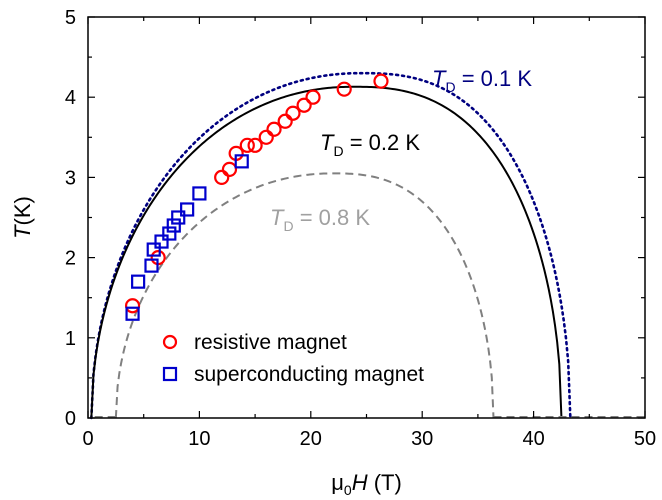  Describe the element at coordinates (170, 374) in the screenshot. I see `legend-marker-square` at that location.